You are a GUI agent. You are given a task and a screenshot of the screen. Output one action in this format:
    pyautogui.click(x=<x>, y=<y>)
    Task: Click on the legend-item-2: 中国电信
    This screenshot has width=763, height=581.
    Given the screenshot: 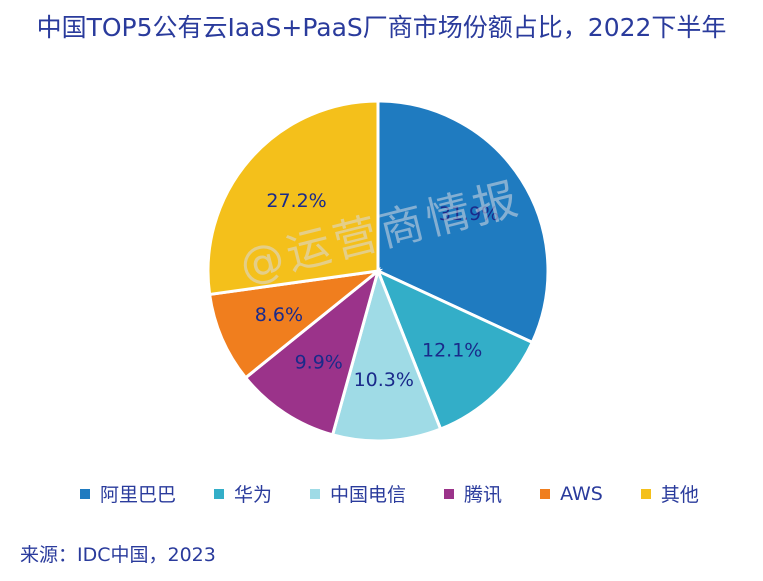 What is the action you would take?
    pyautogui.click(x=358, y=493)
    